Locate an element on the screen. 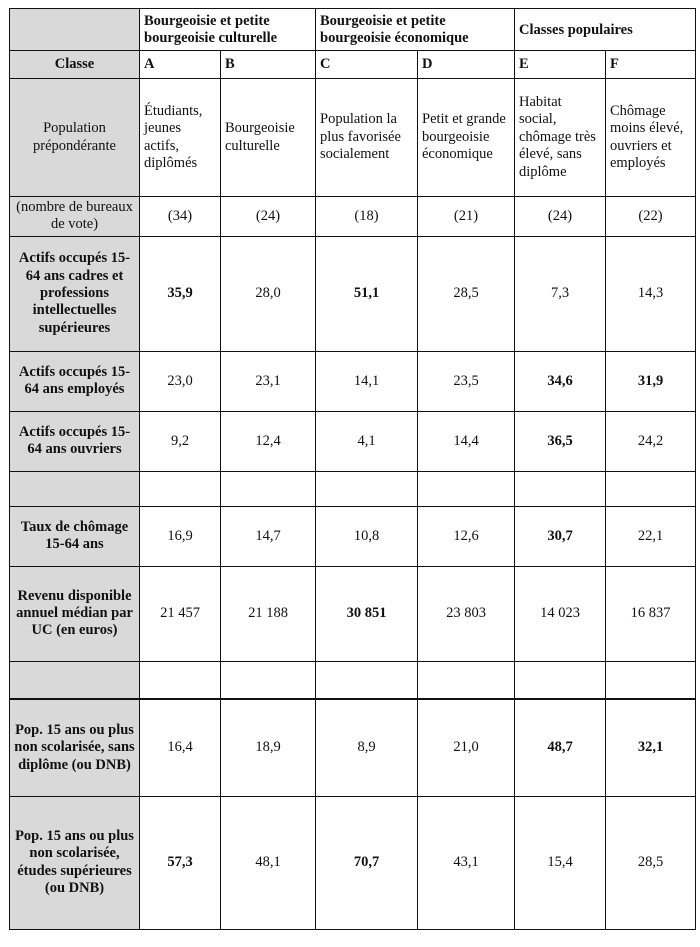  value-cell: 21,0 is located at coordinates (466, 747).